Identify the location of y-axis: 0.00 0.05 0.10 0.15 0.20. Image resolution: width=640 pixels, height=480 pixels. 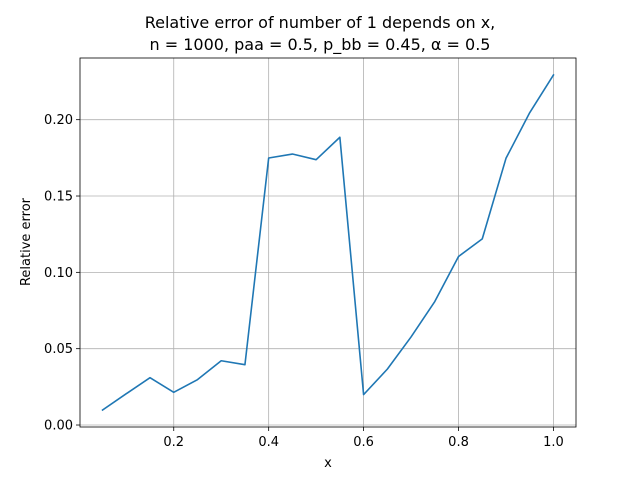
(62, 273).